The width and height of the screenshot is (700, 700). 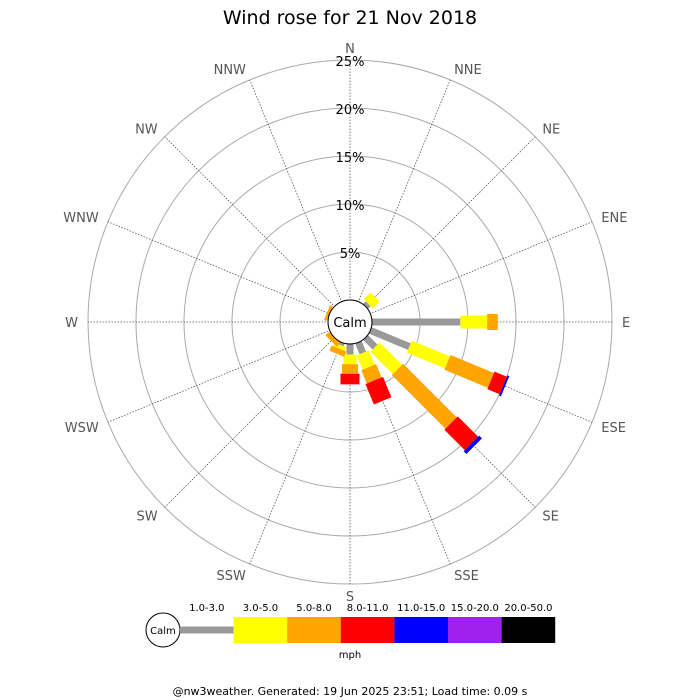 What do you see at coordinates (421, 608) in the screenshot?
I see `legend-bin-label: 11.0-15.0` at bounding box center [421, 608].